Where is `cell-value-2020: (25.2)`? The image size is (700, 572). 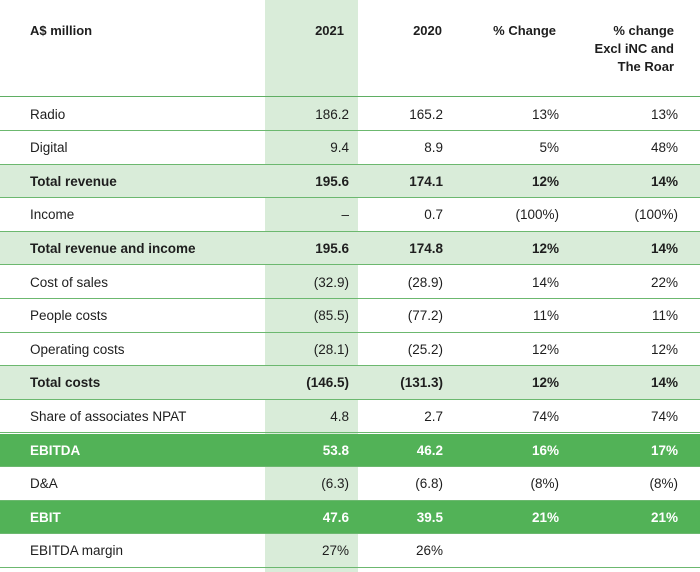
cell-value-2020: (25.2) is located at coordinates (425, 349).